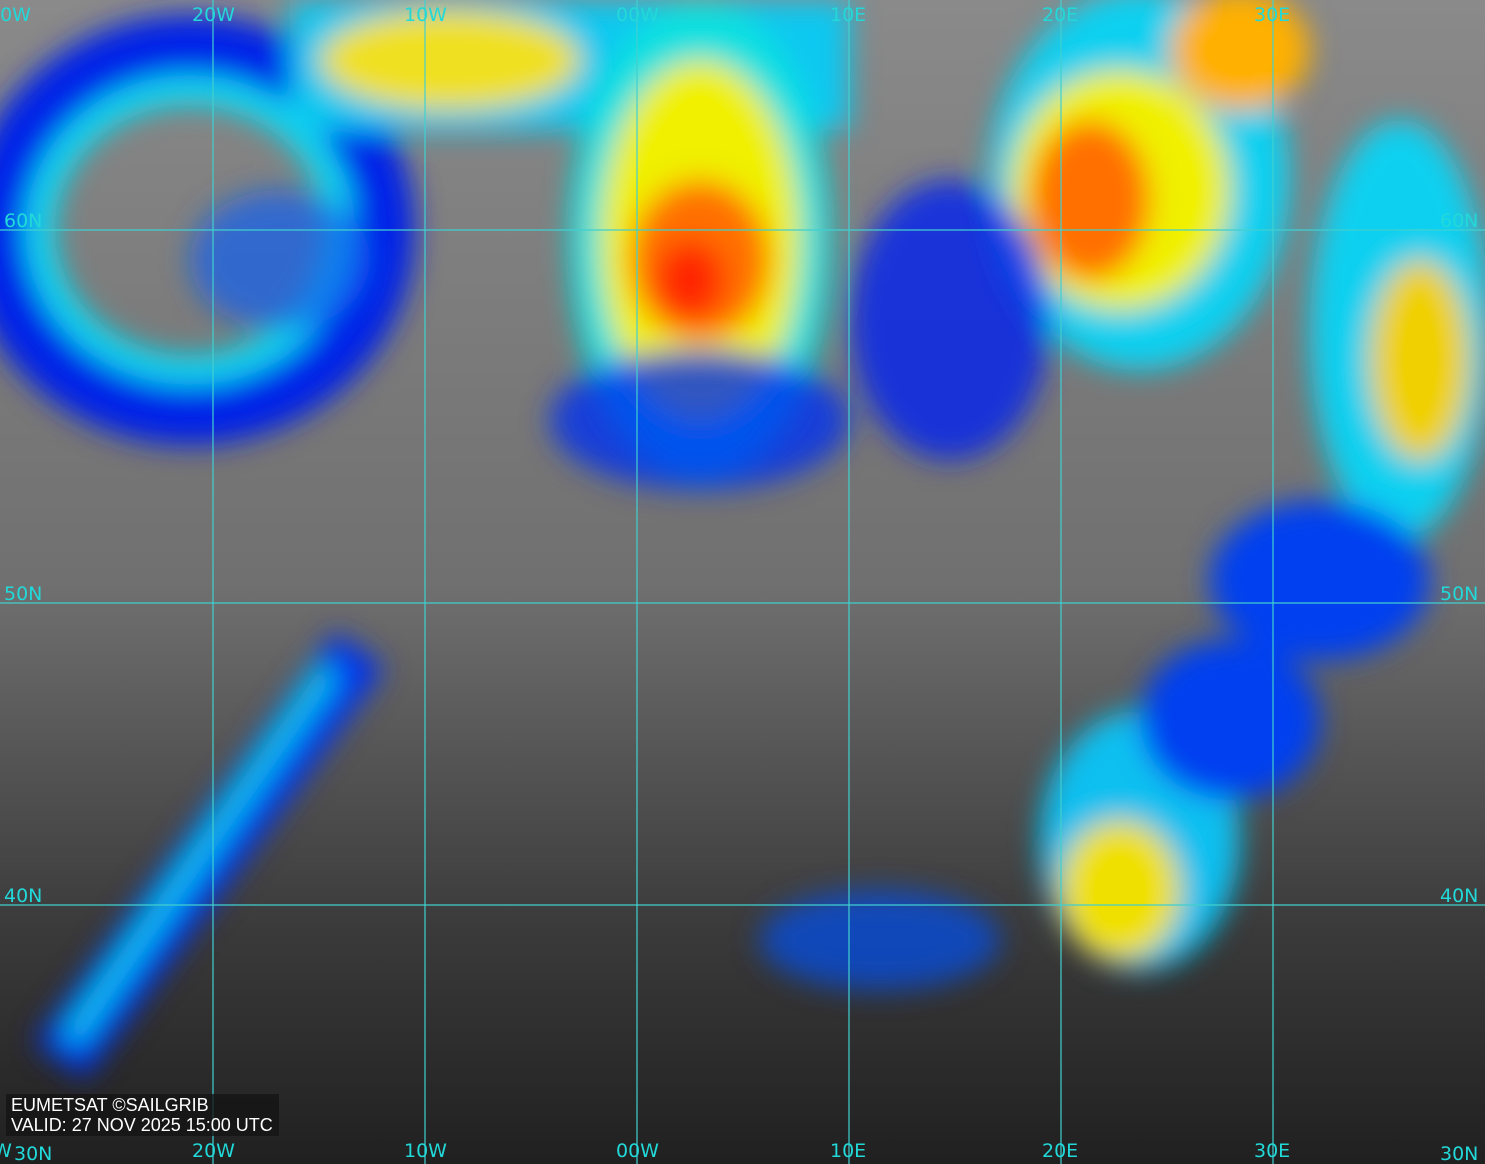 The height and width of the screenshot is (1164, 1485). I want to click on lon-label-bottom: 20E, so click(1060, 1151).